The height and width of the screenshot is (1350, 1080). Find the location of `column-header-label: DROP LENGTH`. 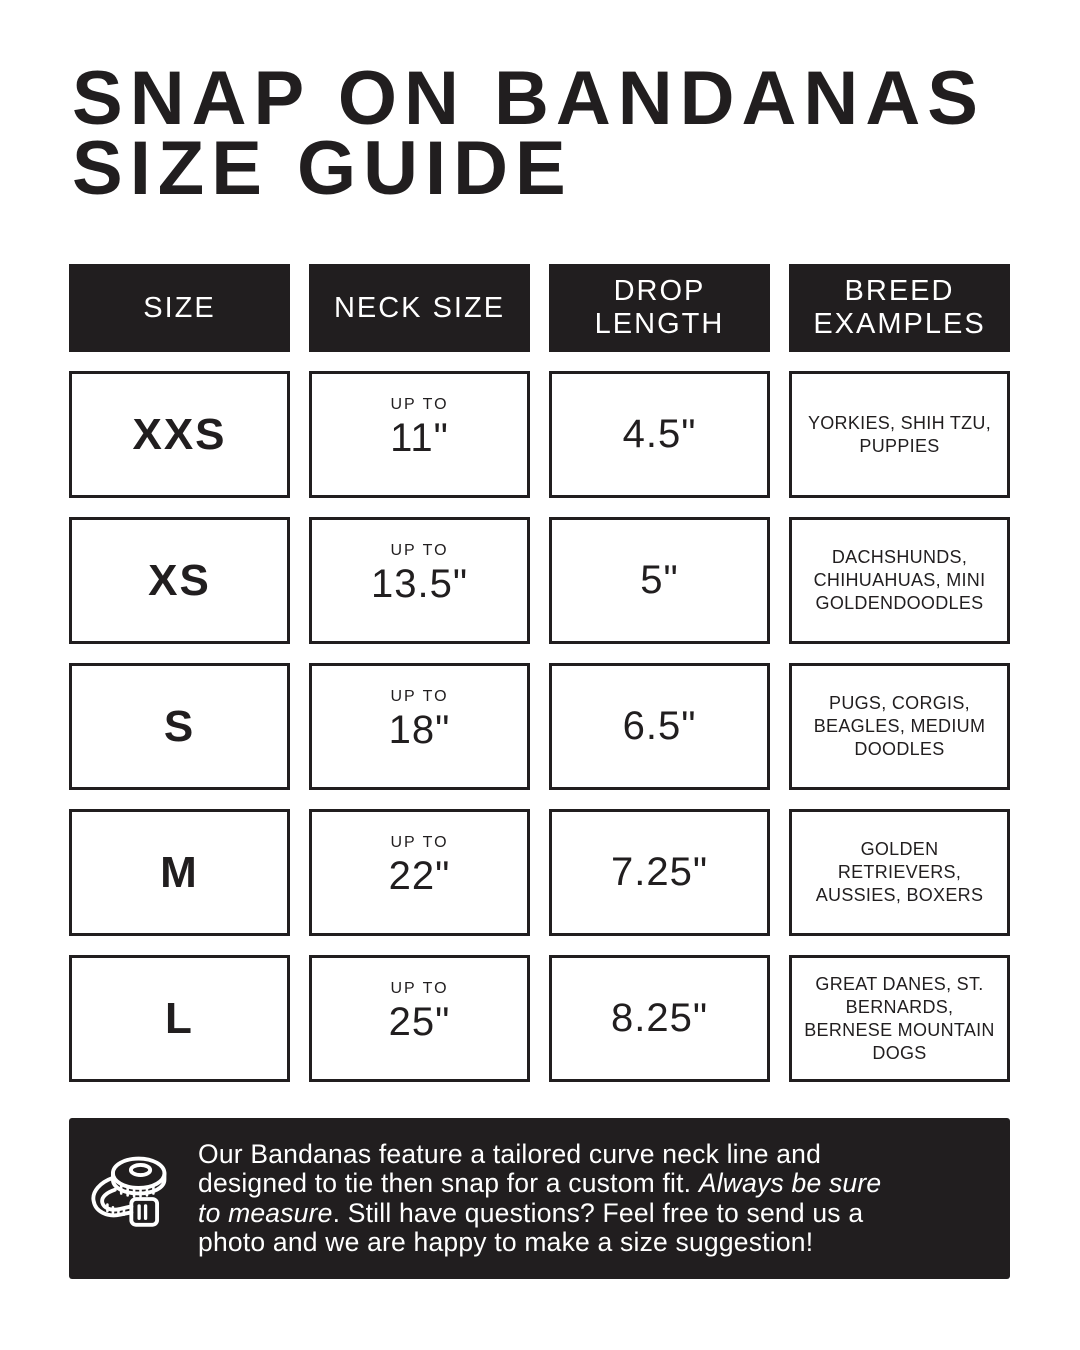

column-header-label: DROP LENGTH is located at coordinates (659, 307).